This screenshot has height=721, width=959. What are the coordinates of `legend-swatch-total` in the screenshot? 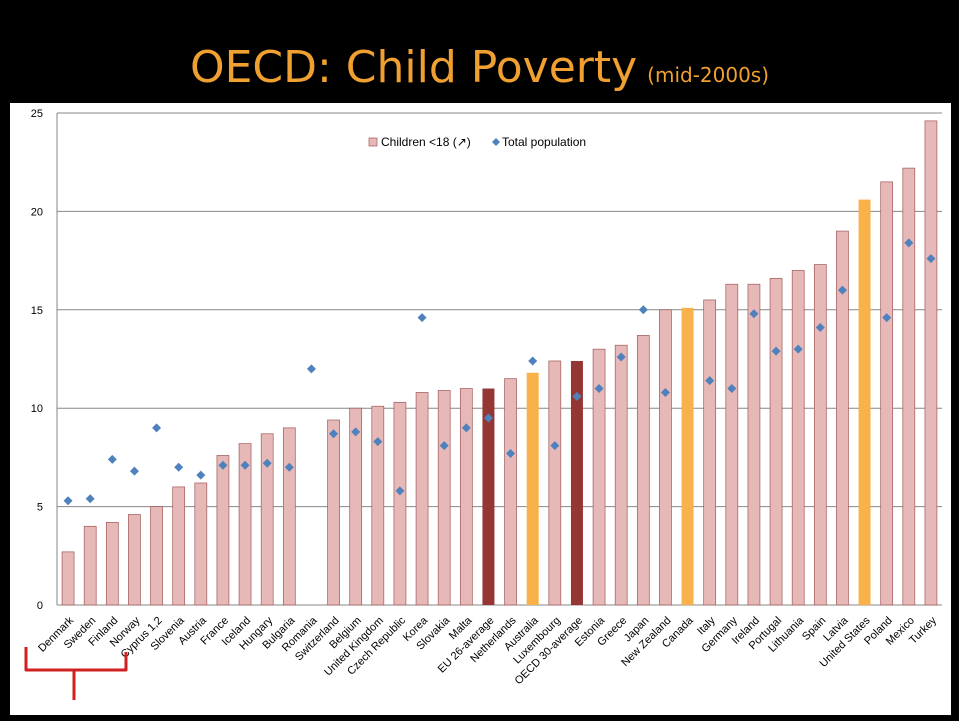 It's located at (496, 142).